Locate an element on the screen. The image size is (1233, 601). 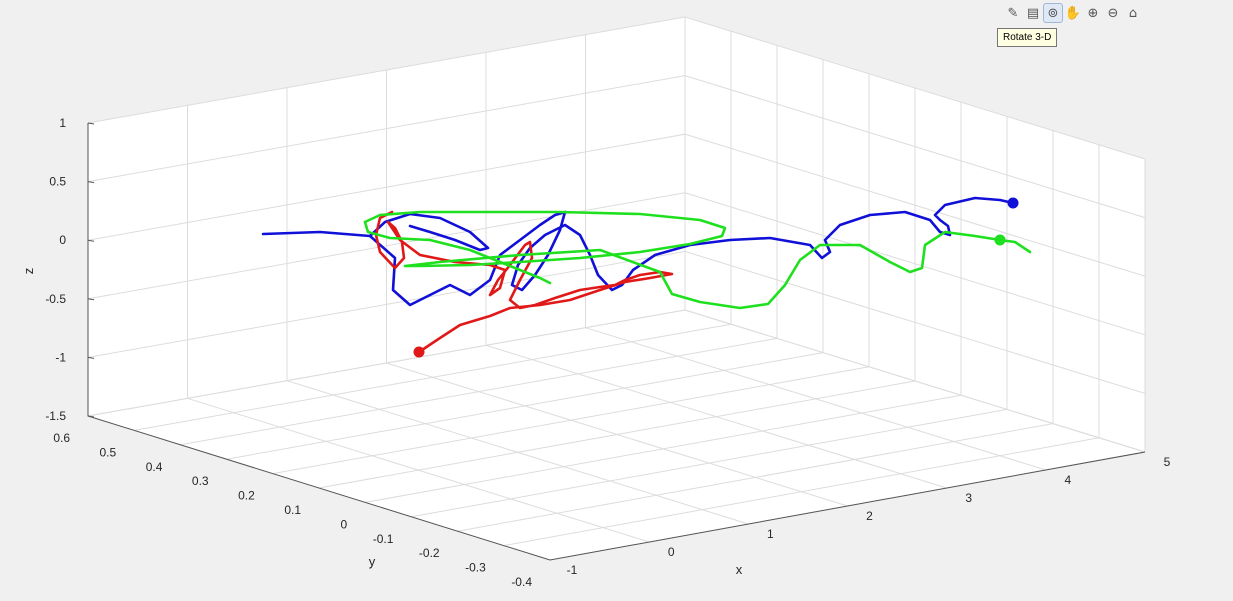
brush-icon: ✎ is located at coordinates (1013, 13).